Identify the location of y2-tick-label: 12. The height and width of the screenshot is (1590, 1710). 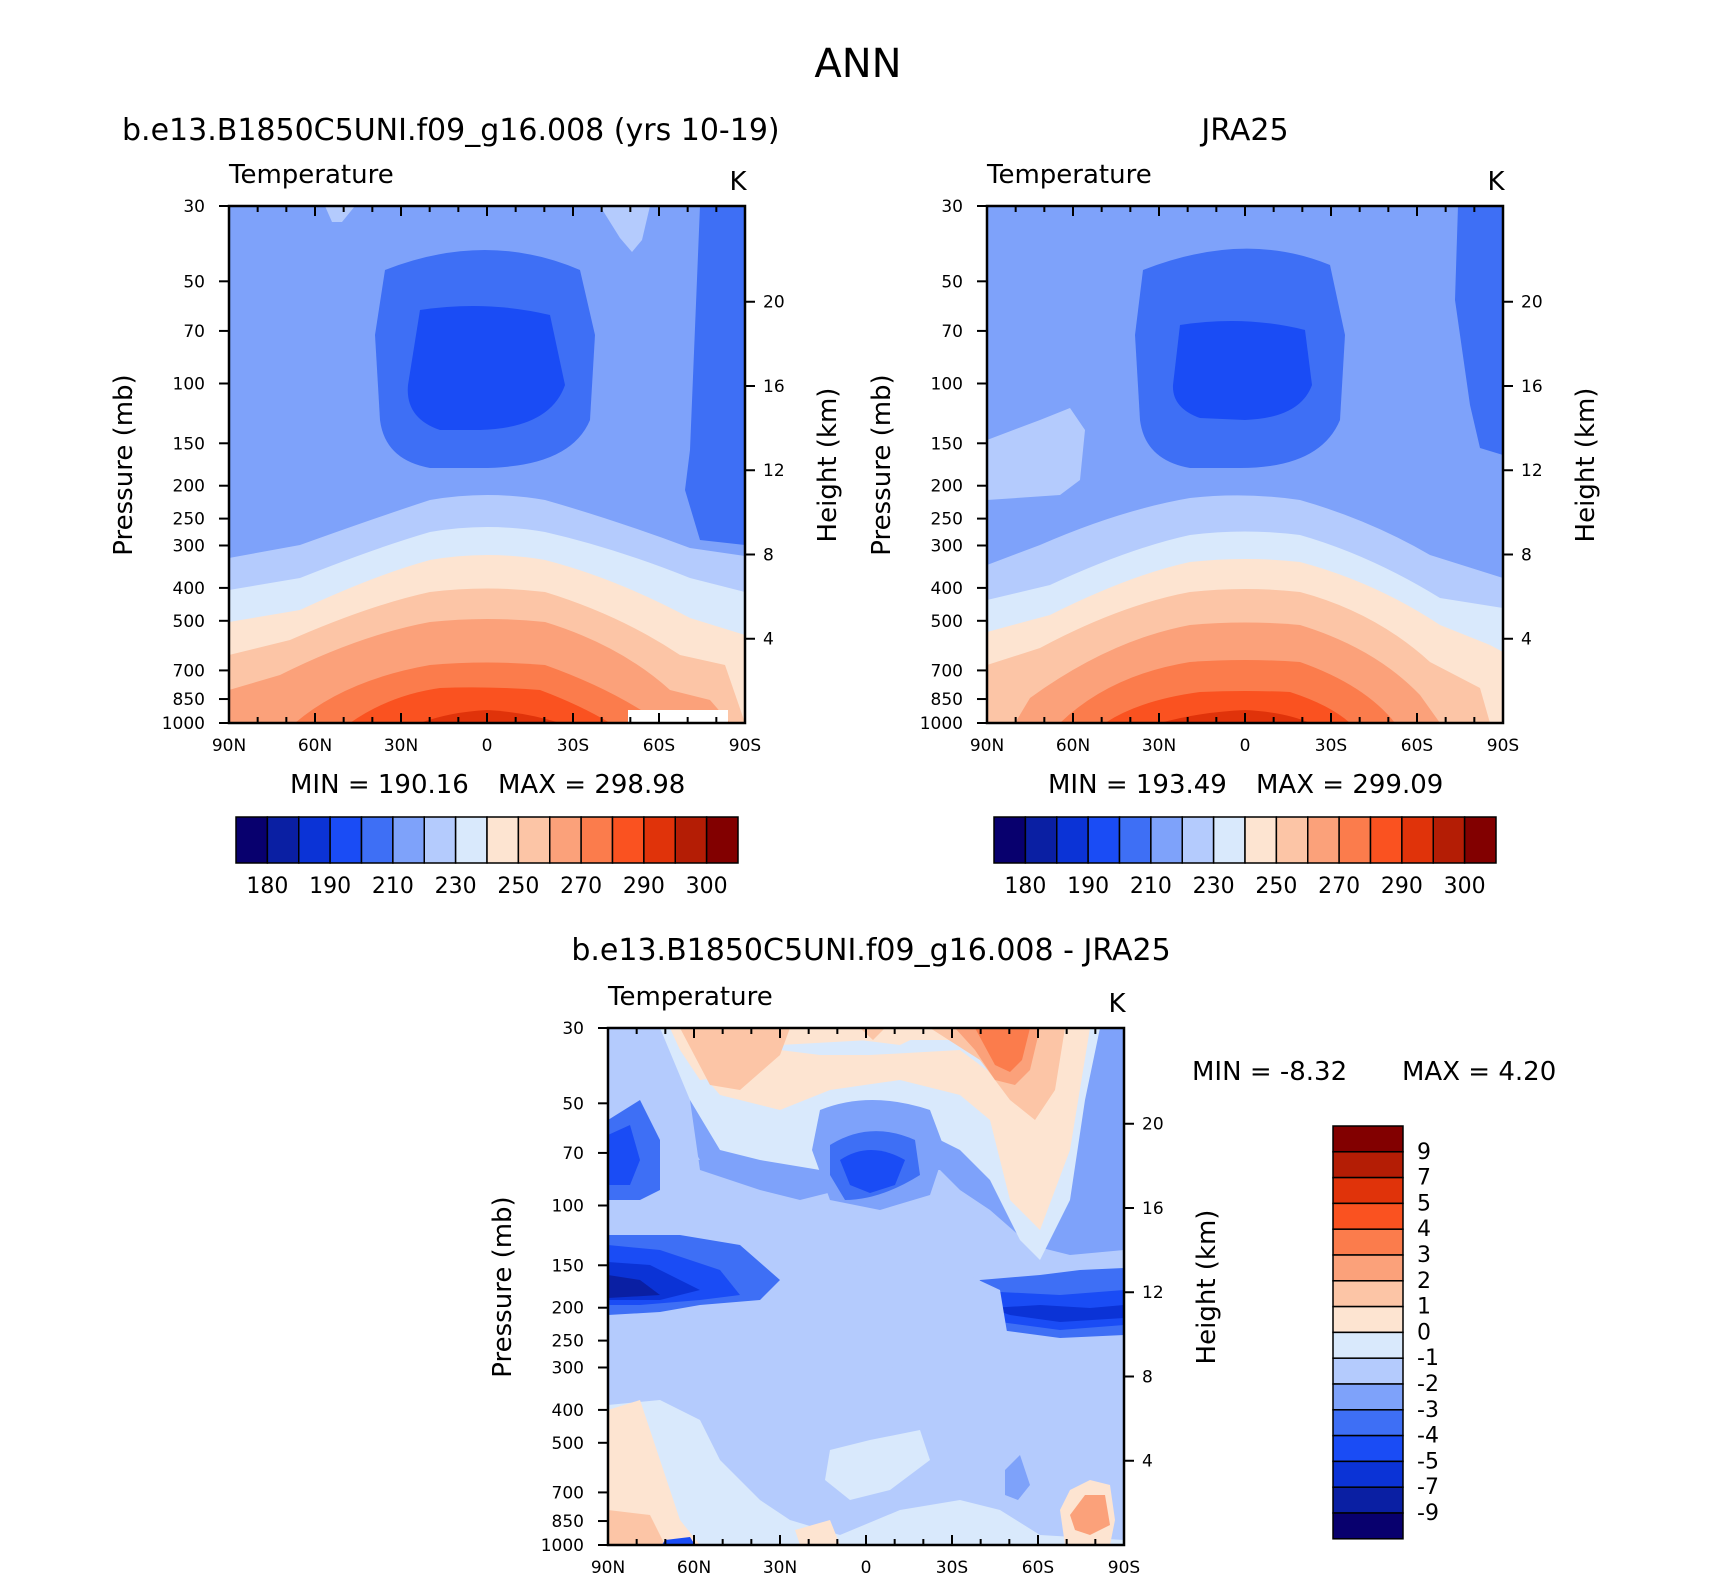
(774, 471).